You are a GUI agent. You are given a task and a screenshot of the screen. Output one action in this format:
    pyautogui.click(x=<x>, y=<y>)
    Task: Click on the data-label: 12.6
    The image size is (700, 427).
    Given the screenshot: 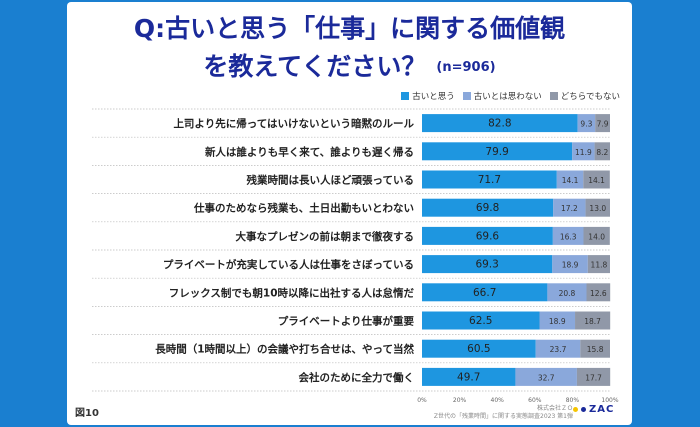 What is the action you would take?
    pyautogui.click(x=598, y=293)
    